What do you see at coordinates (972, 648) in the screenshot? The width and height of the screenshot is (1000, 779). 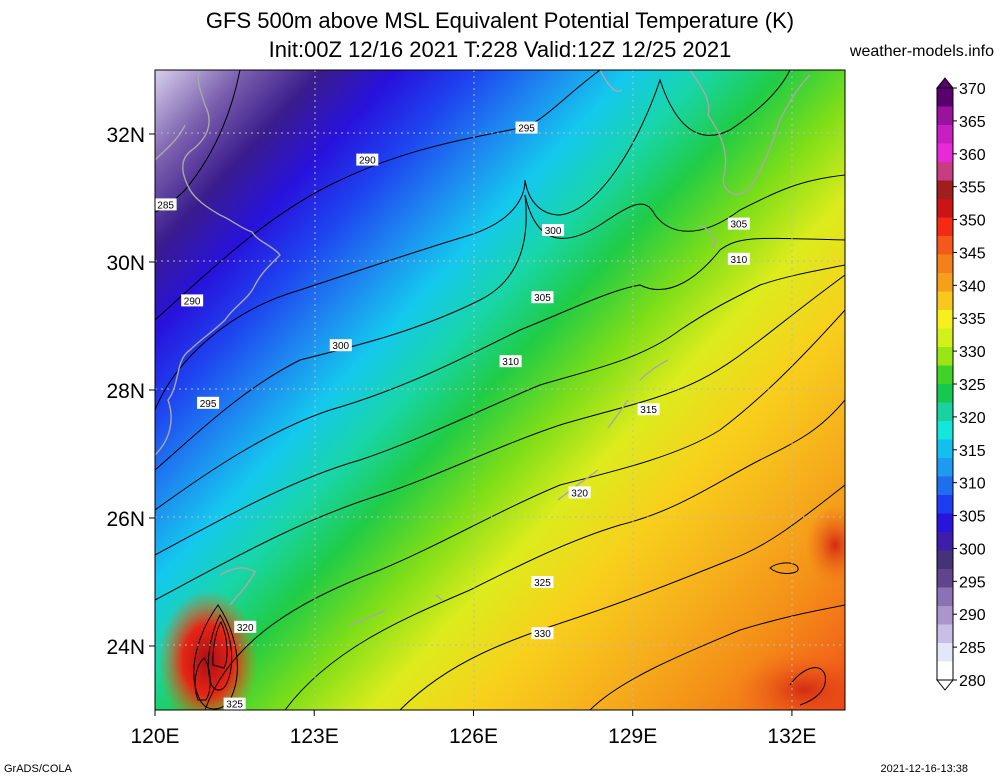 I see `colorbar-label: 285` at bounding box center [972, 648].